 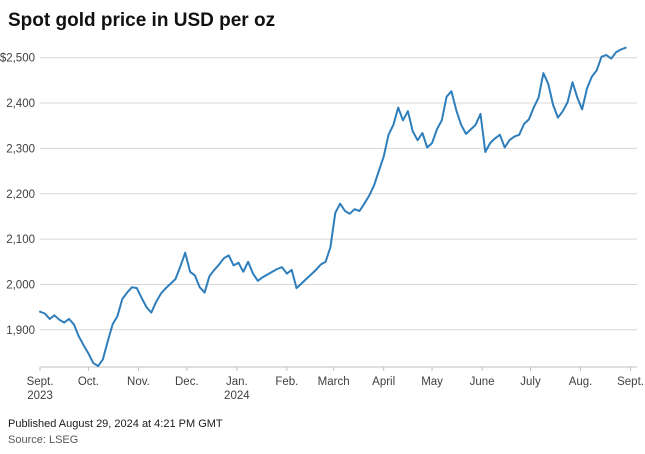 What do you see at coordinates (20, 149) in the screenshot?
I see `y-tick-label: 2,300` at bounding box center [20, 149].